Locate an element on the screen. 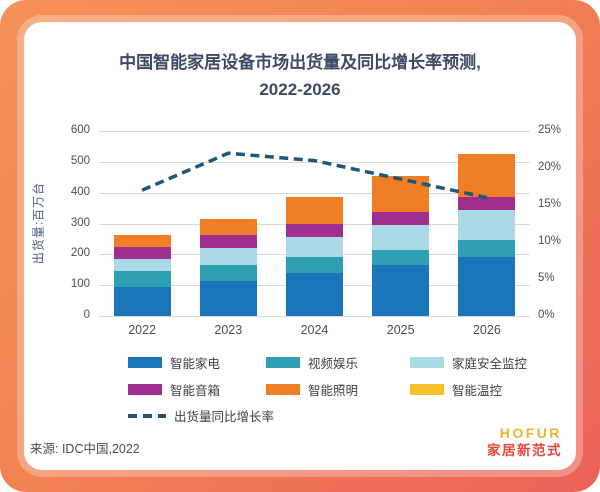 This screenshot has width=600, height=492. source-note: 来源: IDC中国,2022 is located at coordinates (85, 449).